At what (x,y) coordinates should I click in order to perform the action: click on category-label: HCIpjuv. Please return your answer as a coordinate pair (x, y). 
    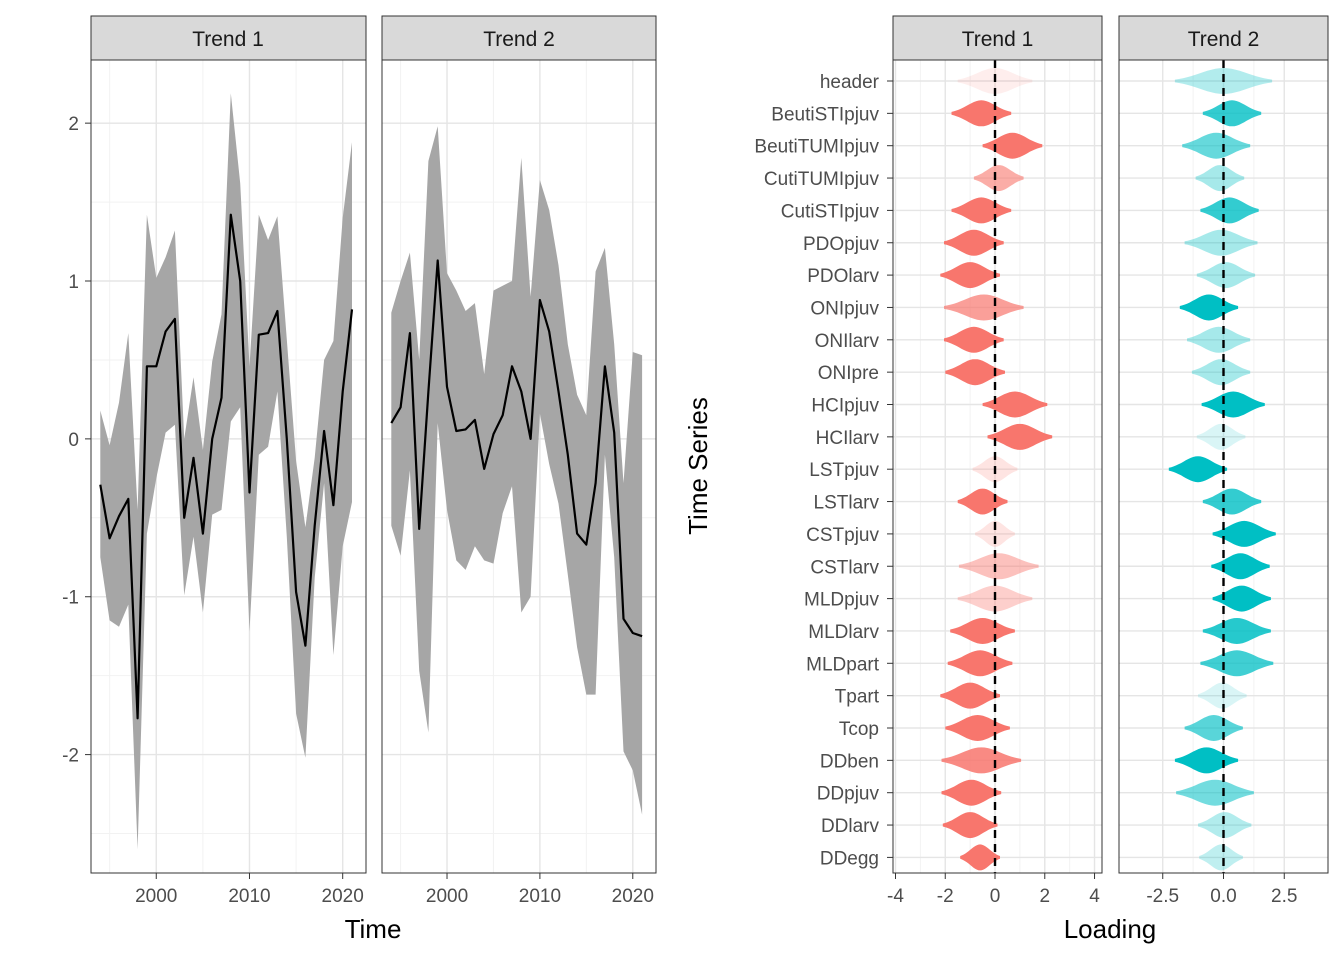
    Looking at the image, I should click on (845, 406).